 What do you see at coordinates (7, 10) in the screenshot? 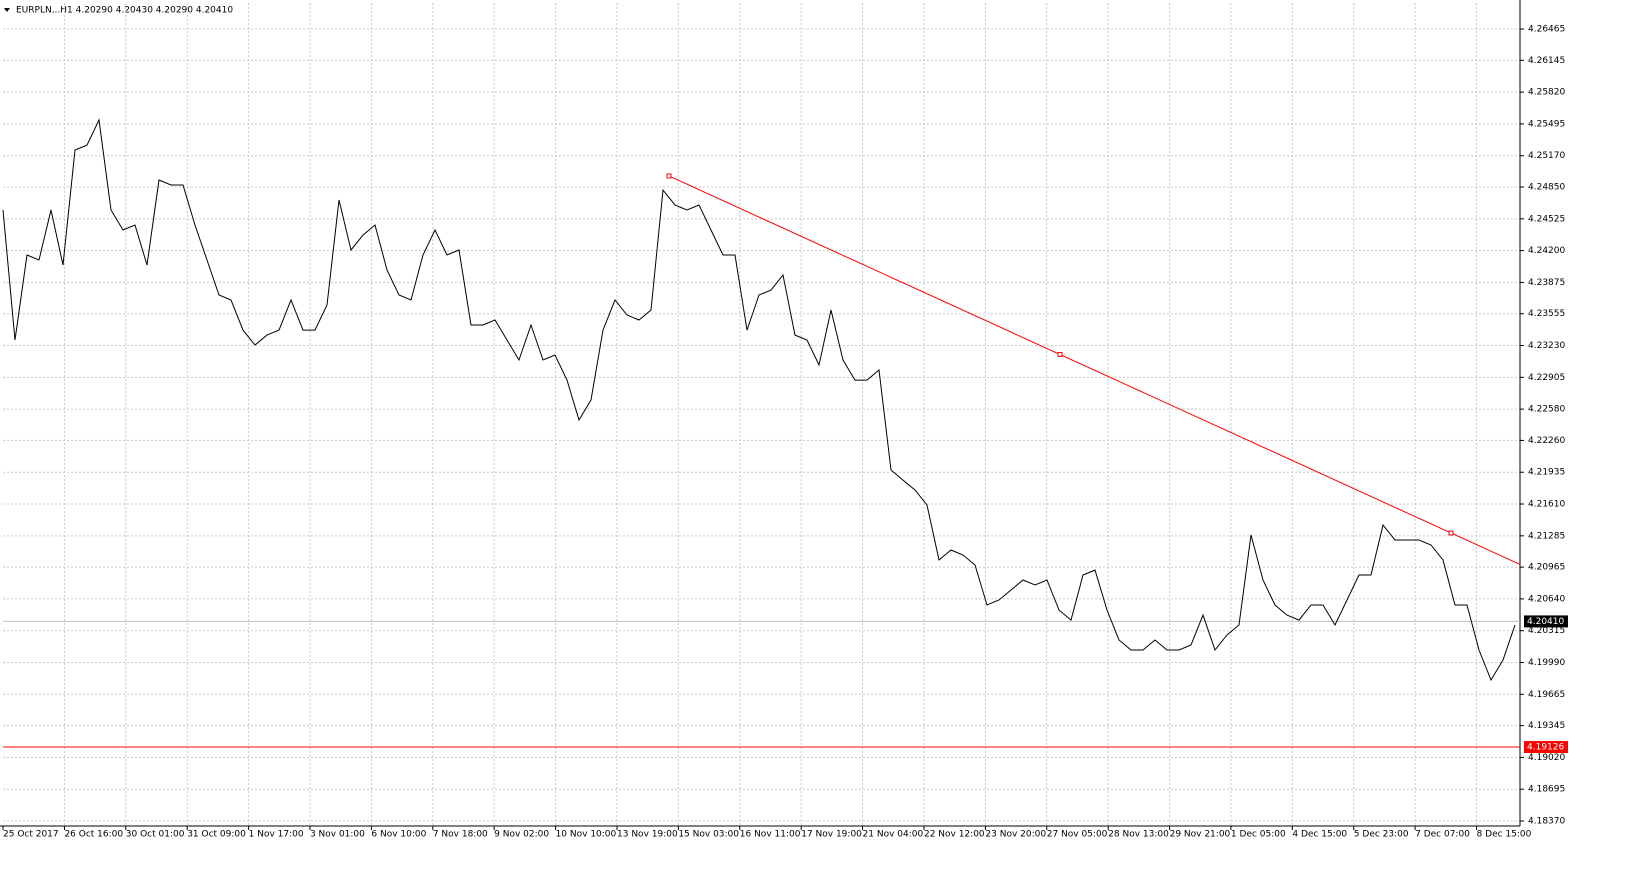
I see `symbol-menu-icon` at bounding box center [7, 10].